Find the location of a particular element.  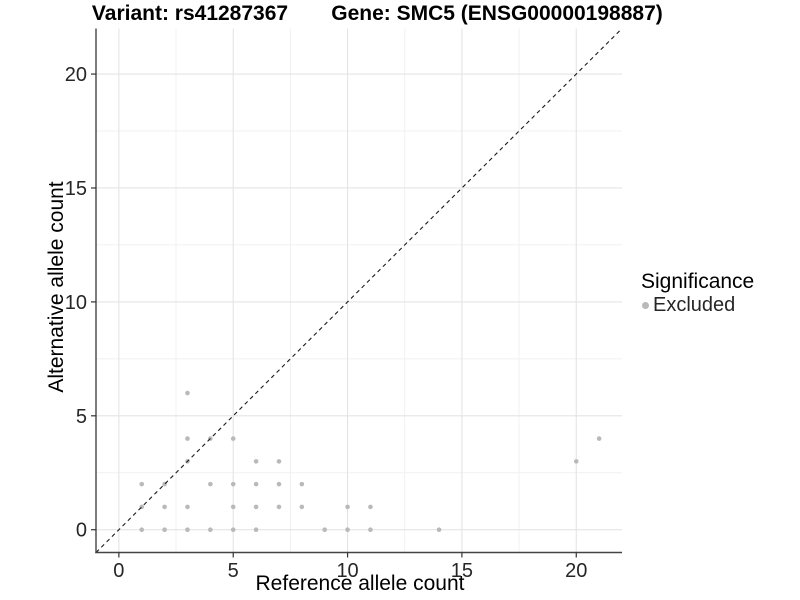

x-tick-label: 0 is located at coordinates (118, 571).